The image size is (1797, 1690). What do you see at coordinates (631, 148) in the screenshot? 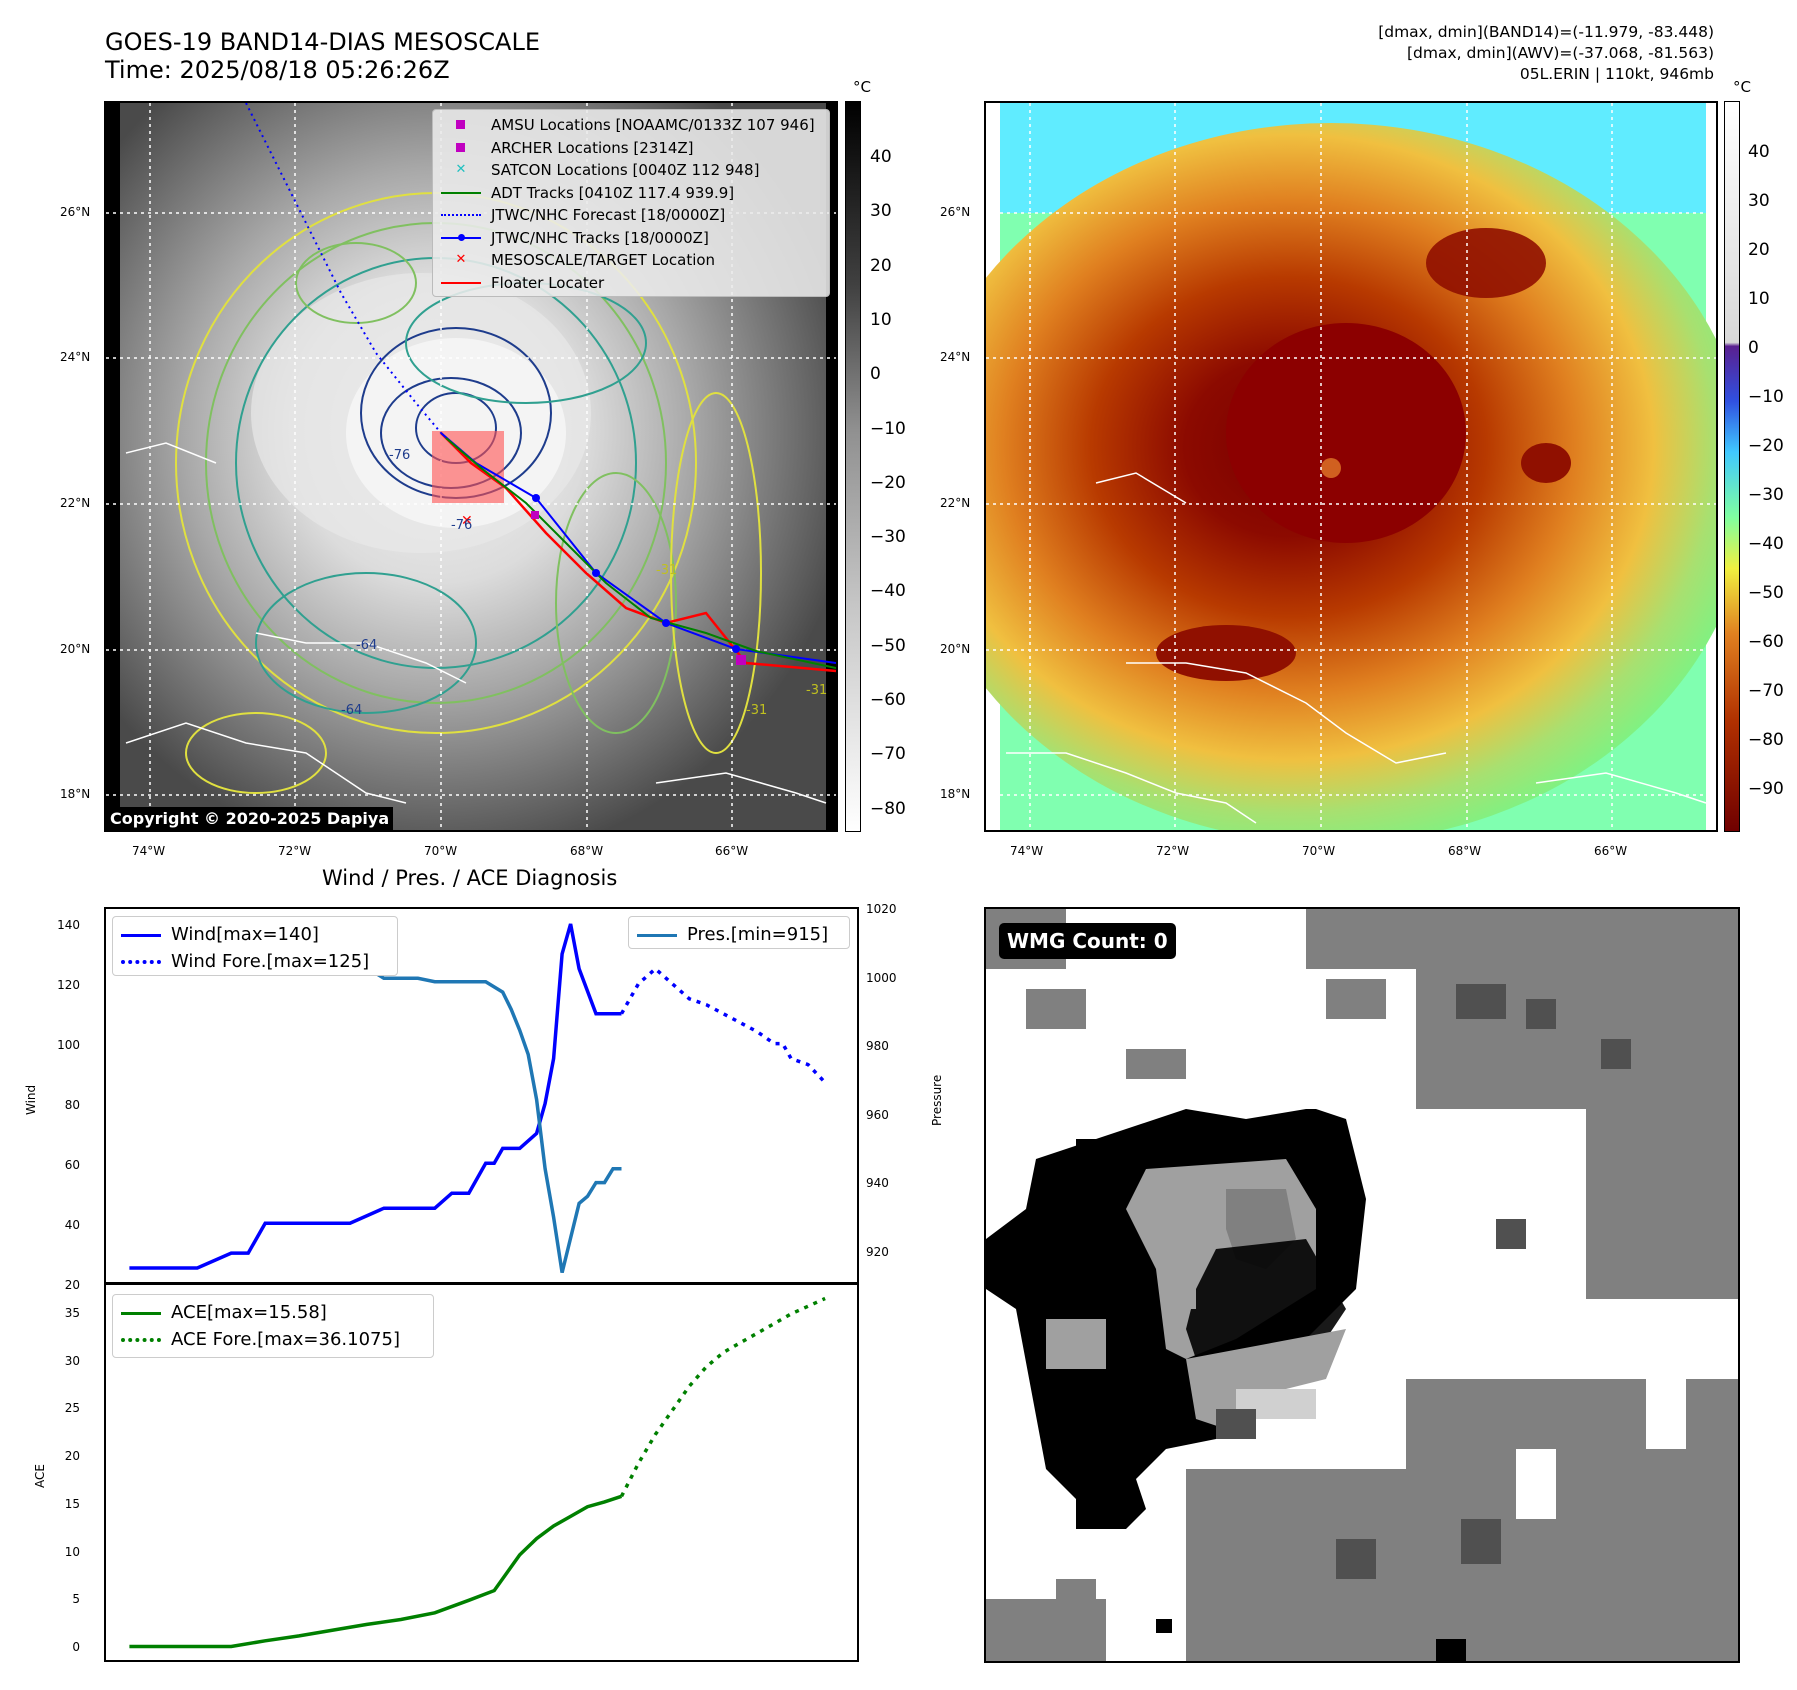
I see `legend-item-archer: ARCHER Locations [2314Z]` at bounding box center [631, 148].